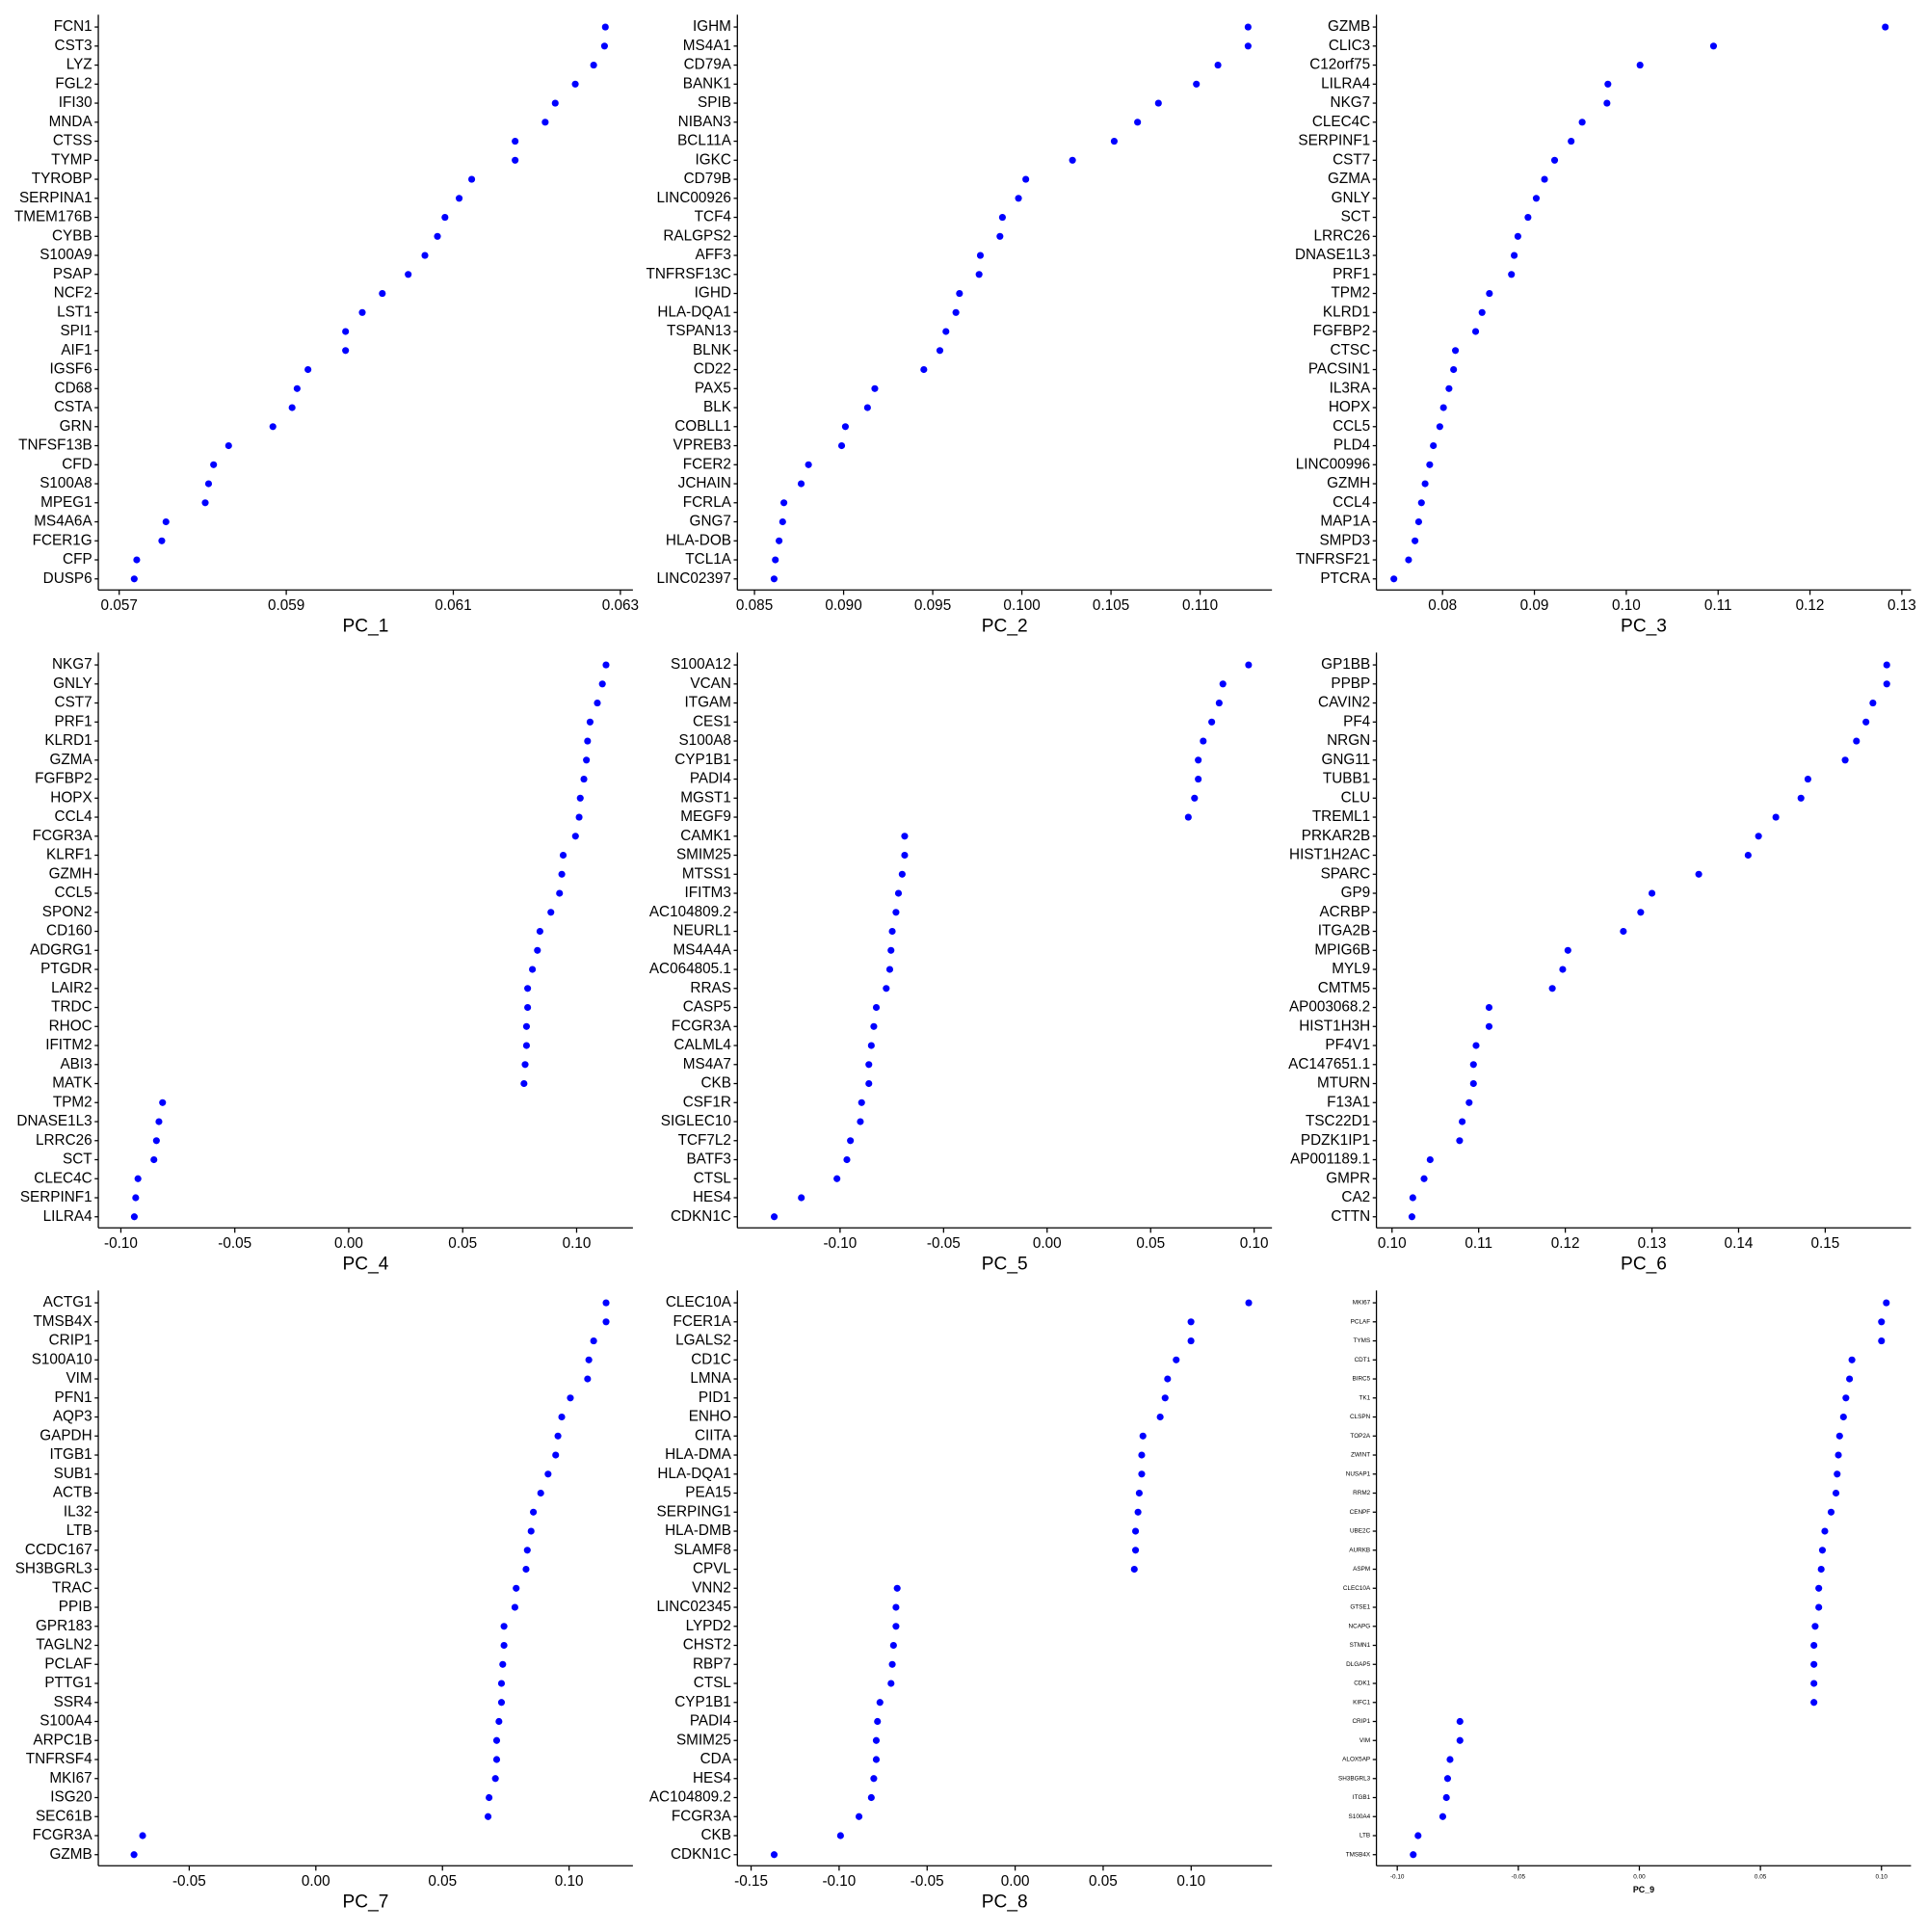 This screenshot has width=1927, height=1932. What do you see at coordinates (713, 388) in the screenshot?
I see `y-tick-label: PAX5` at bounding box center [713, 388].